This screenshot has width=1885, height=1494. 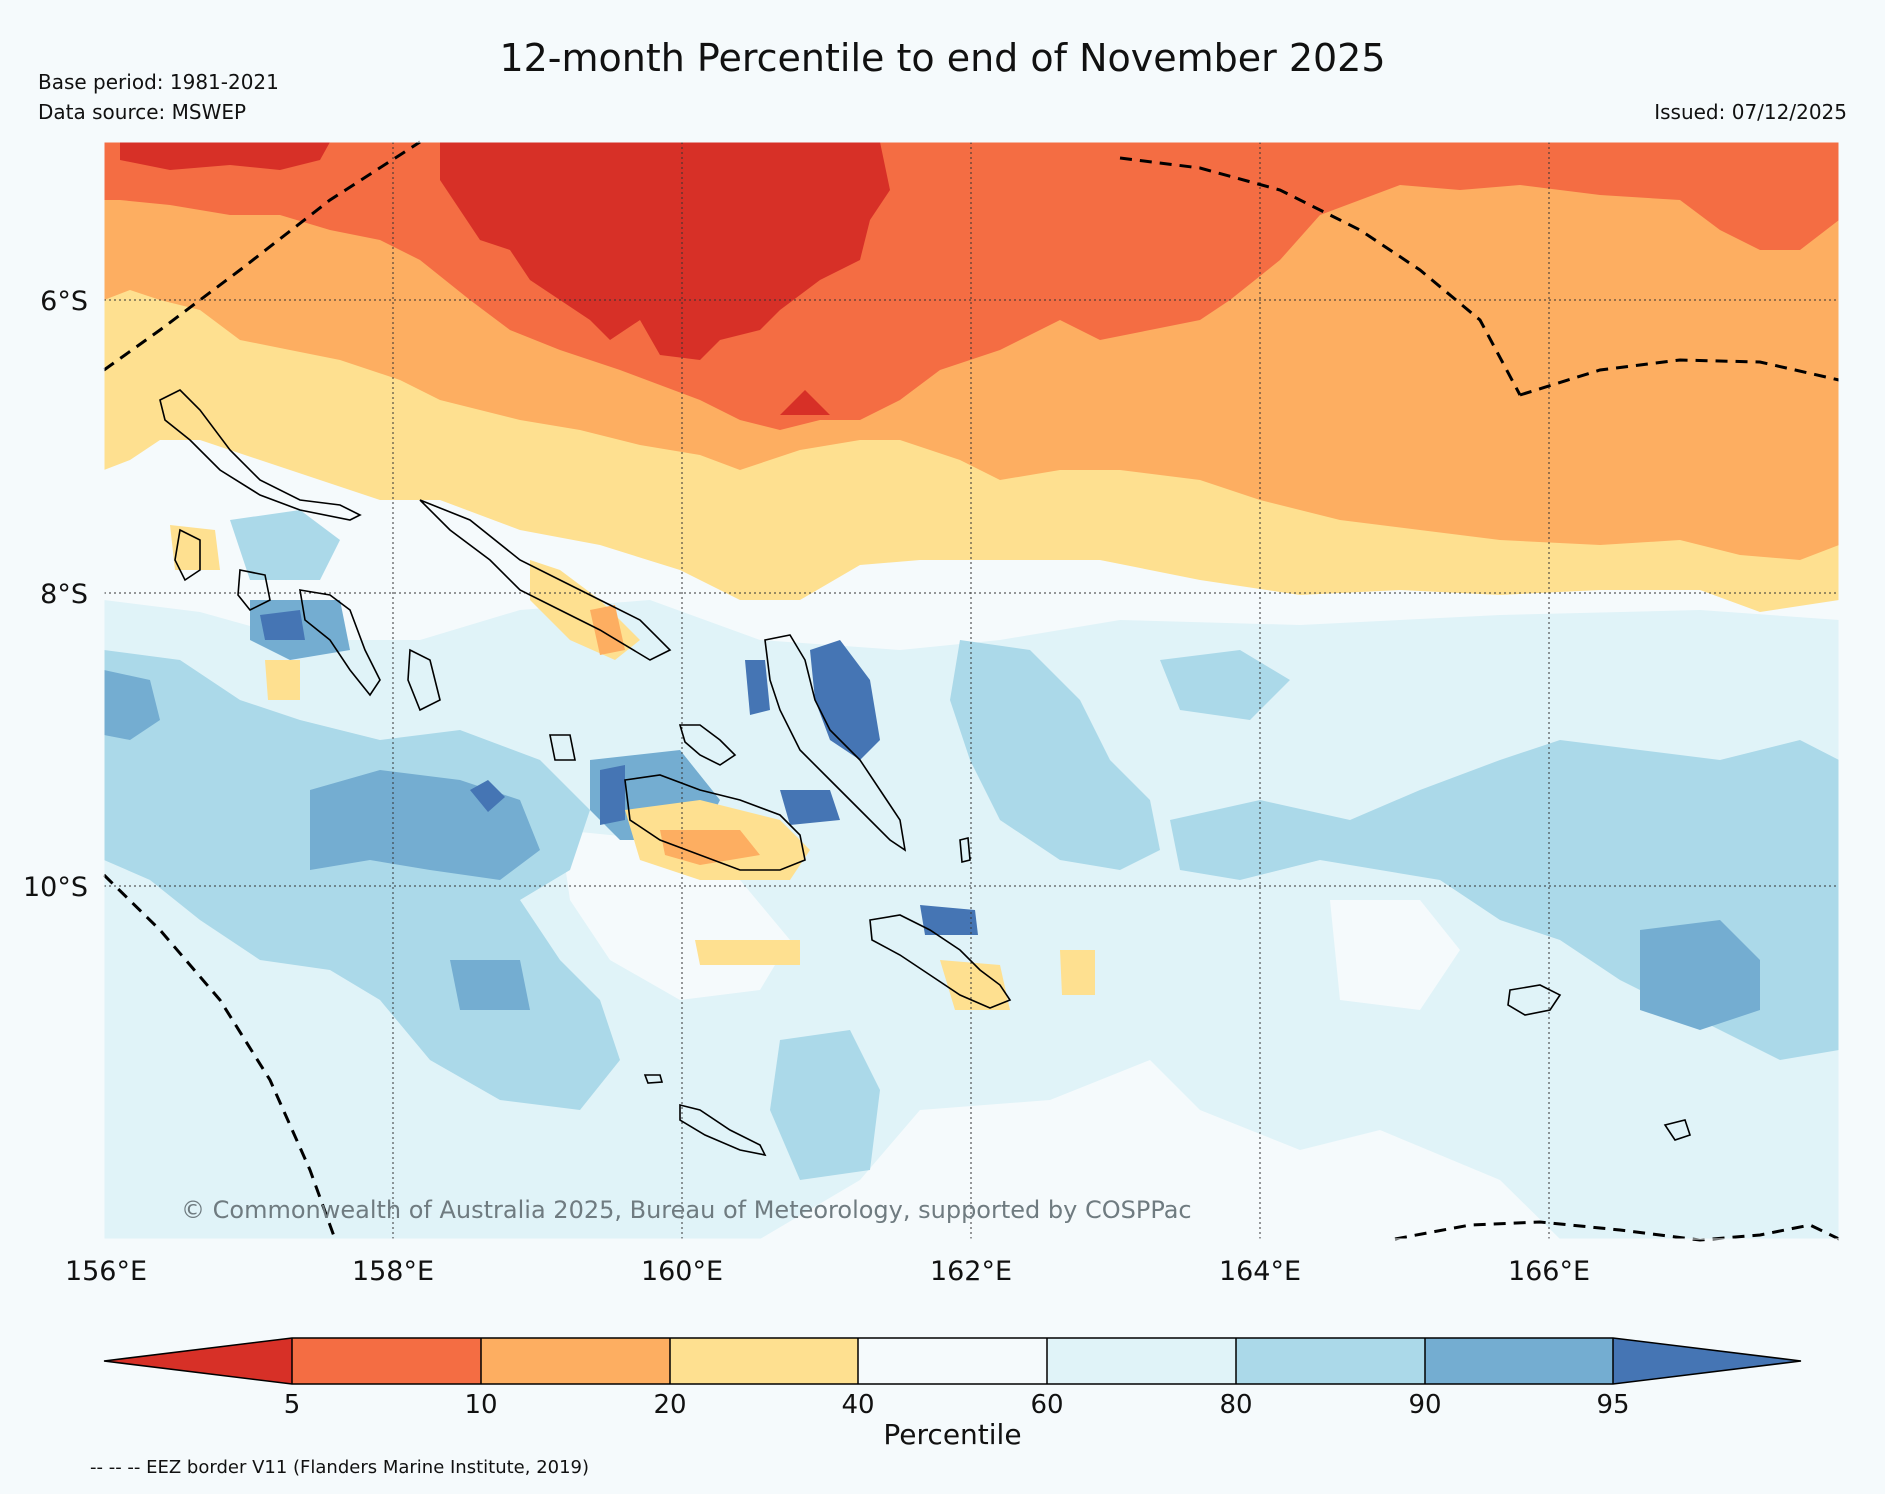 I want to click on issued-date-label: Issued: 07/12/2025, so click(x=1750, y=112).